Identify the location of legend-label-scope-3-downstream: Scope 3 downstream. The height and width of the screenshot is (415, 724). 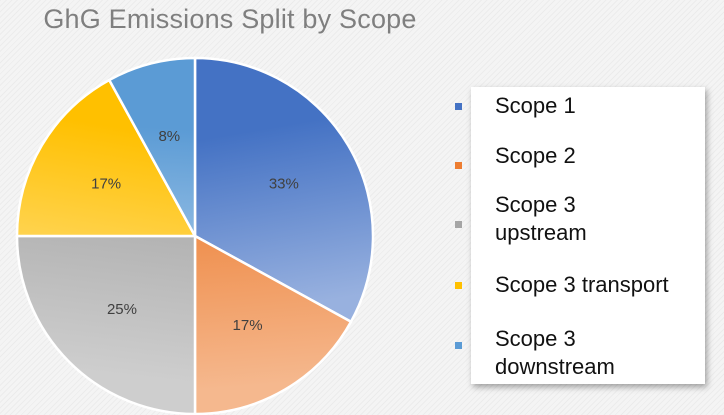
(555, 352).